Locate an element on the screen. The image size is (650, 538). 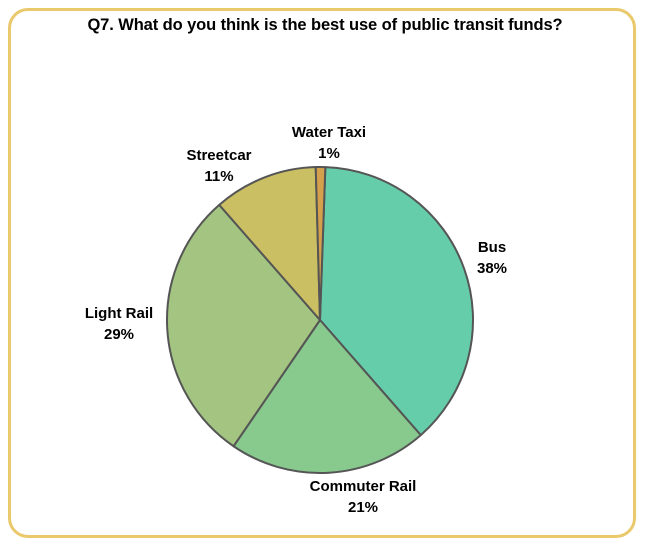
pie-slice-streetcar is located at coordinates (269, 243).